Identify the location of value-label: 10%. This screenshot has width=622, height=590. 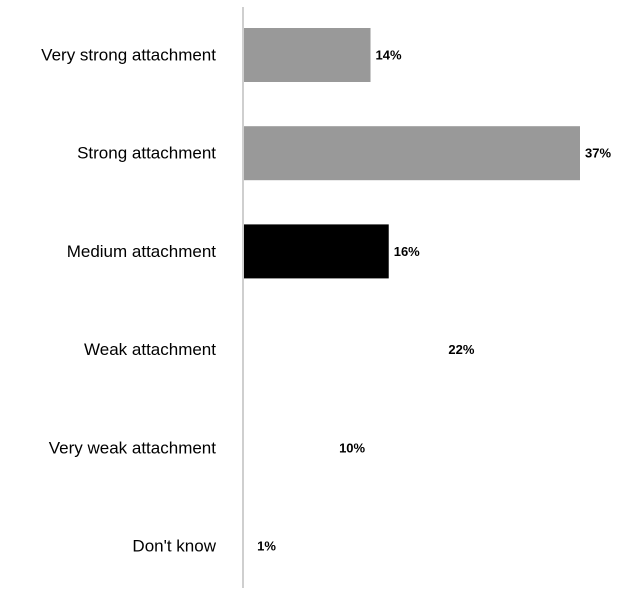
(352, 447).